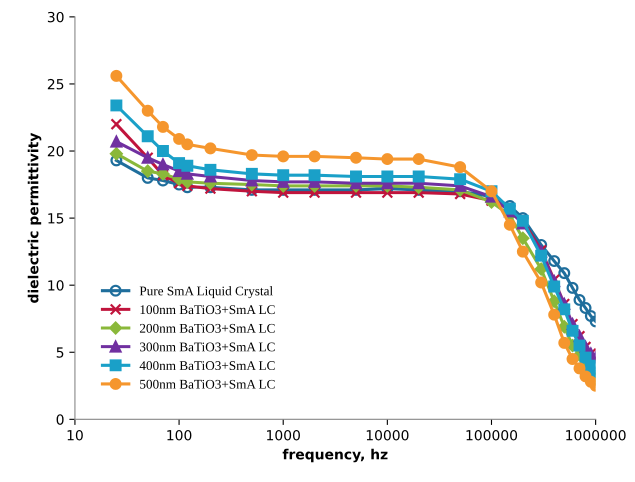 This screenshot has width=635, height=482. What do you see at coordinates (56, 151) in the screenshot?
I see `y-tick-label: 20` at bounding box center [56, 151].